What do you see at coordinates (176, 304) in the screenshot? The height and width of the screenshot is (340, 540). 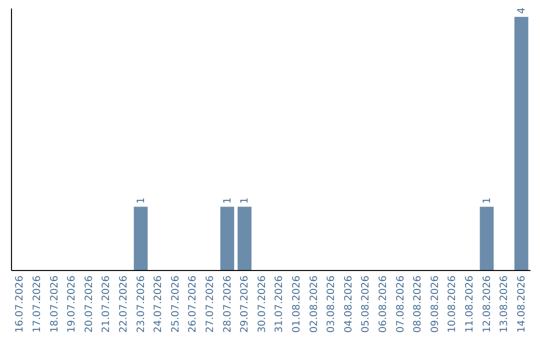 I see `x-tick-label: 25.07.2026` at bounding box center [176, 304].